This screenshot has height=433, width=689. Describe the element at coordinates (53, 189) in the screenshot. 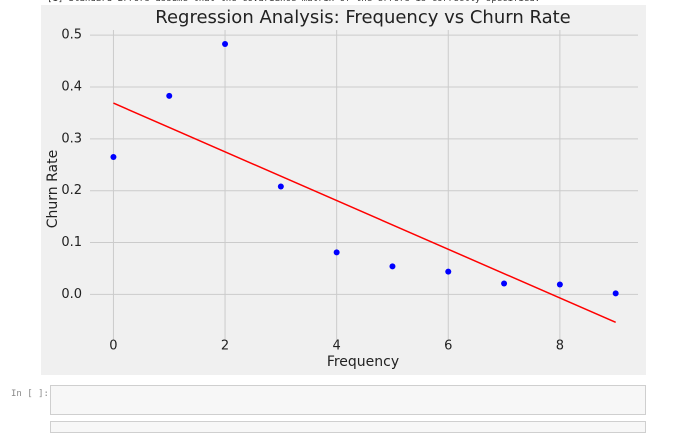

I see `y-axis-label: Churn Rate` at that location.